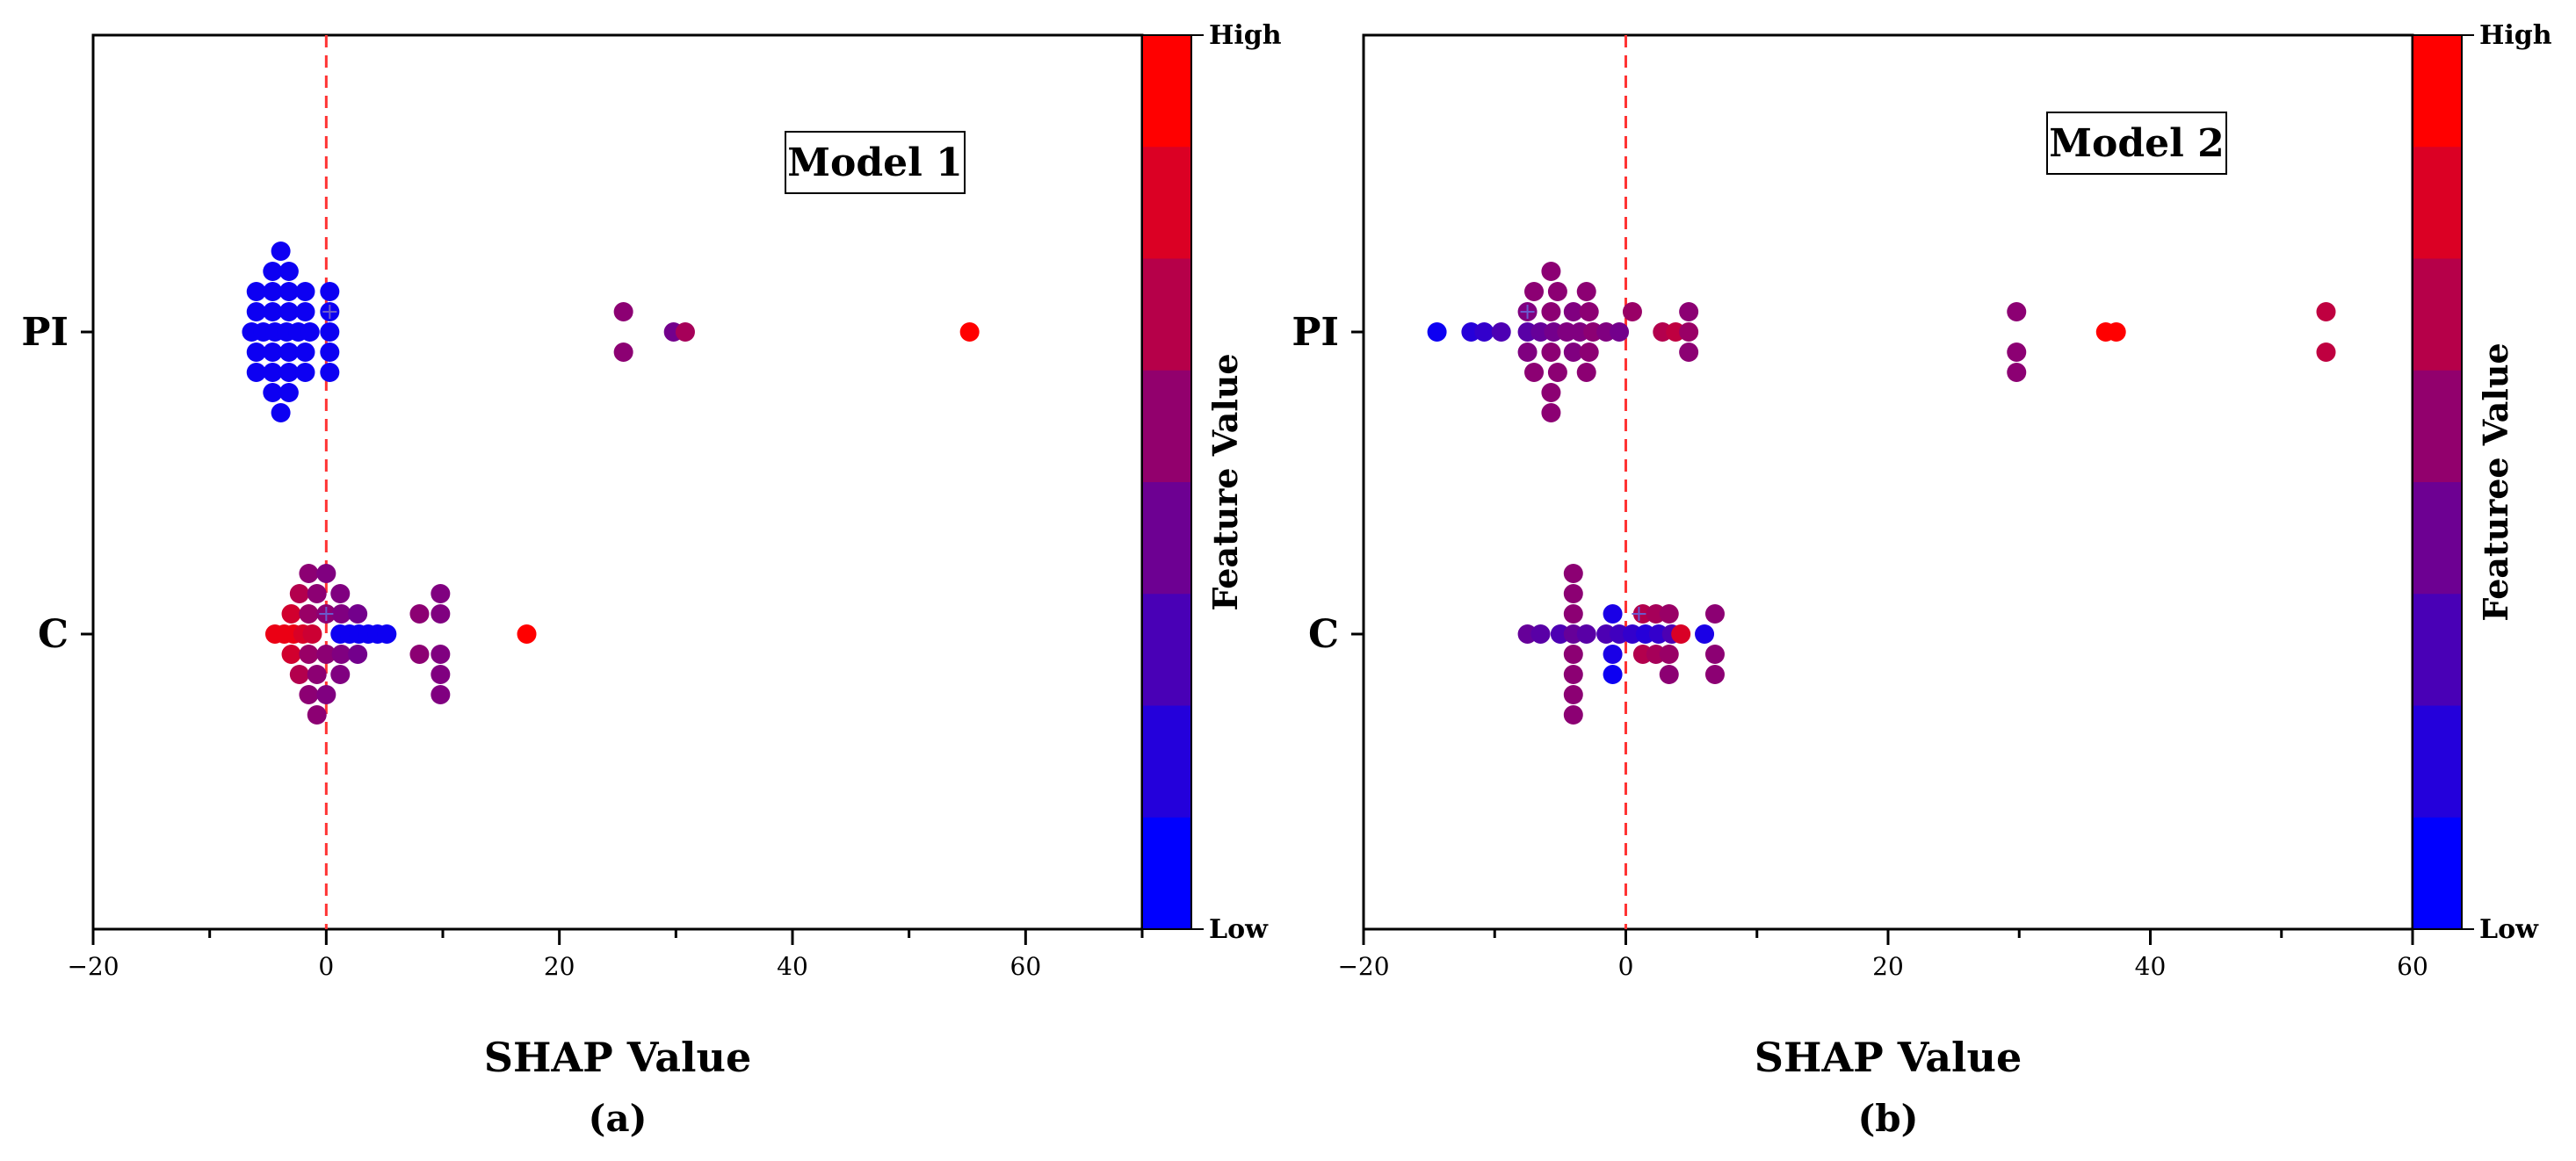  Describe the element at coordinates (1315, 333) in the screenshot. I see `category-label-pi: PI` at that location.